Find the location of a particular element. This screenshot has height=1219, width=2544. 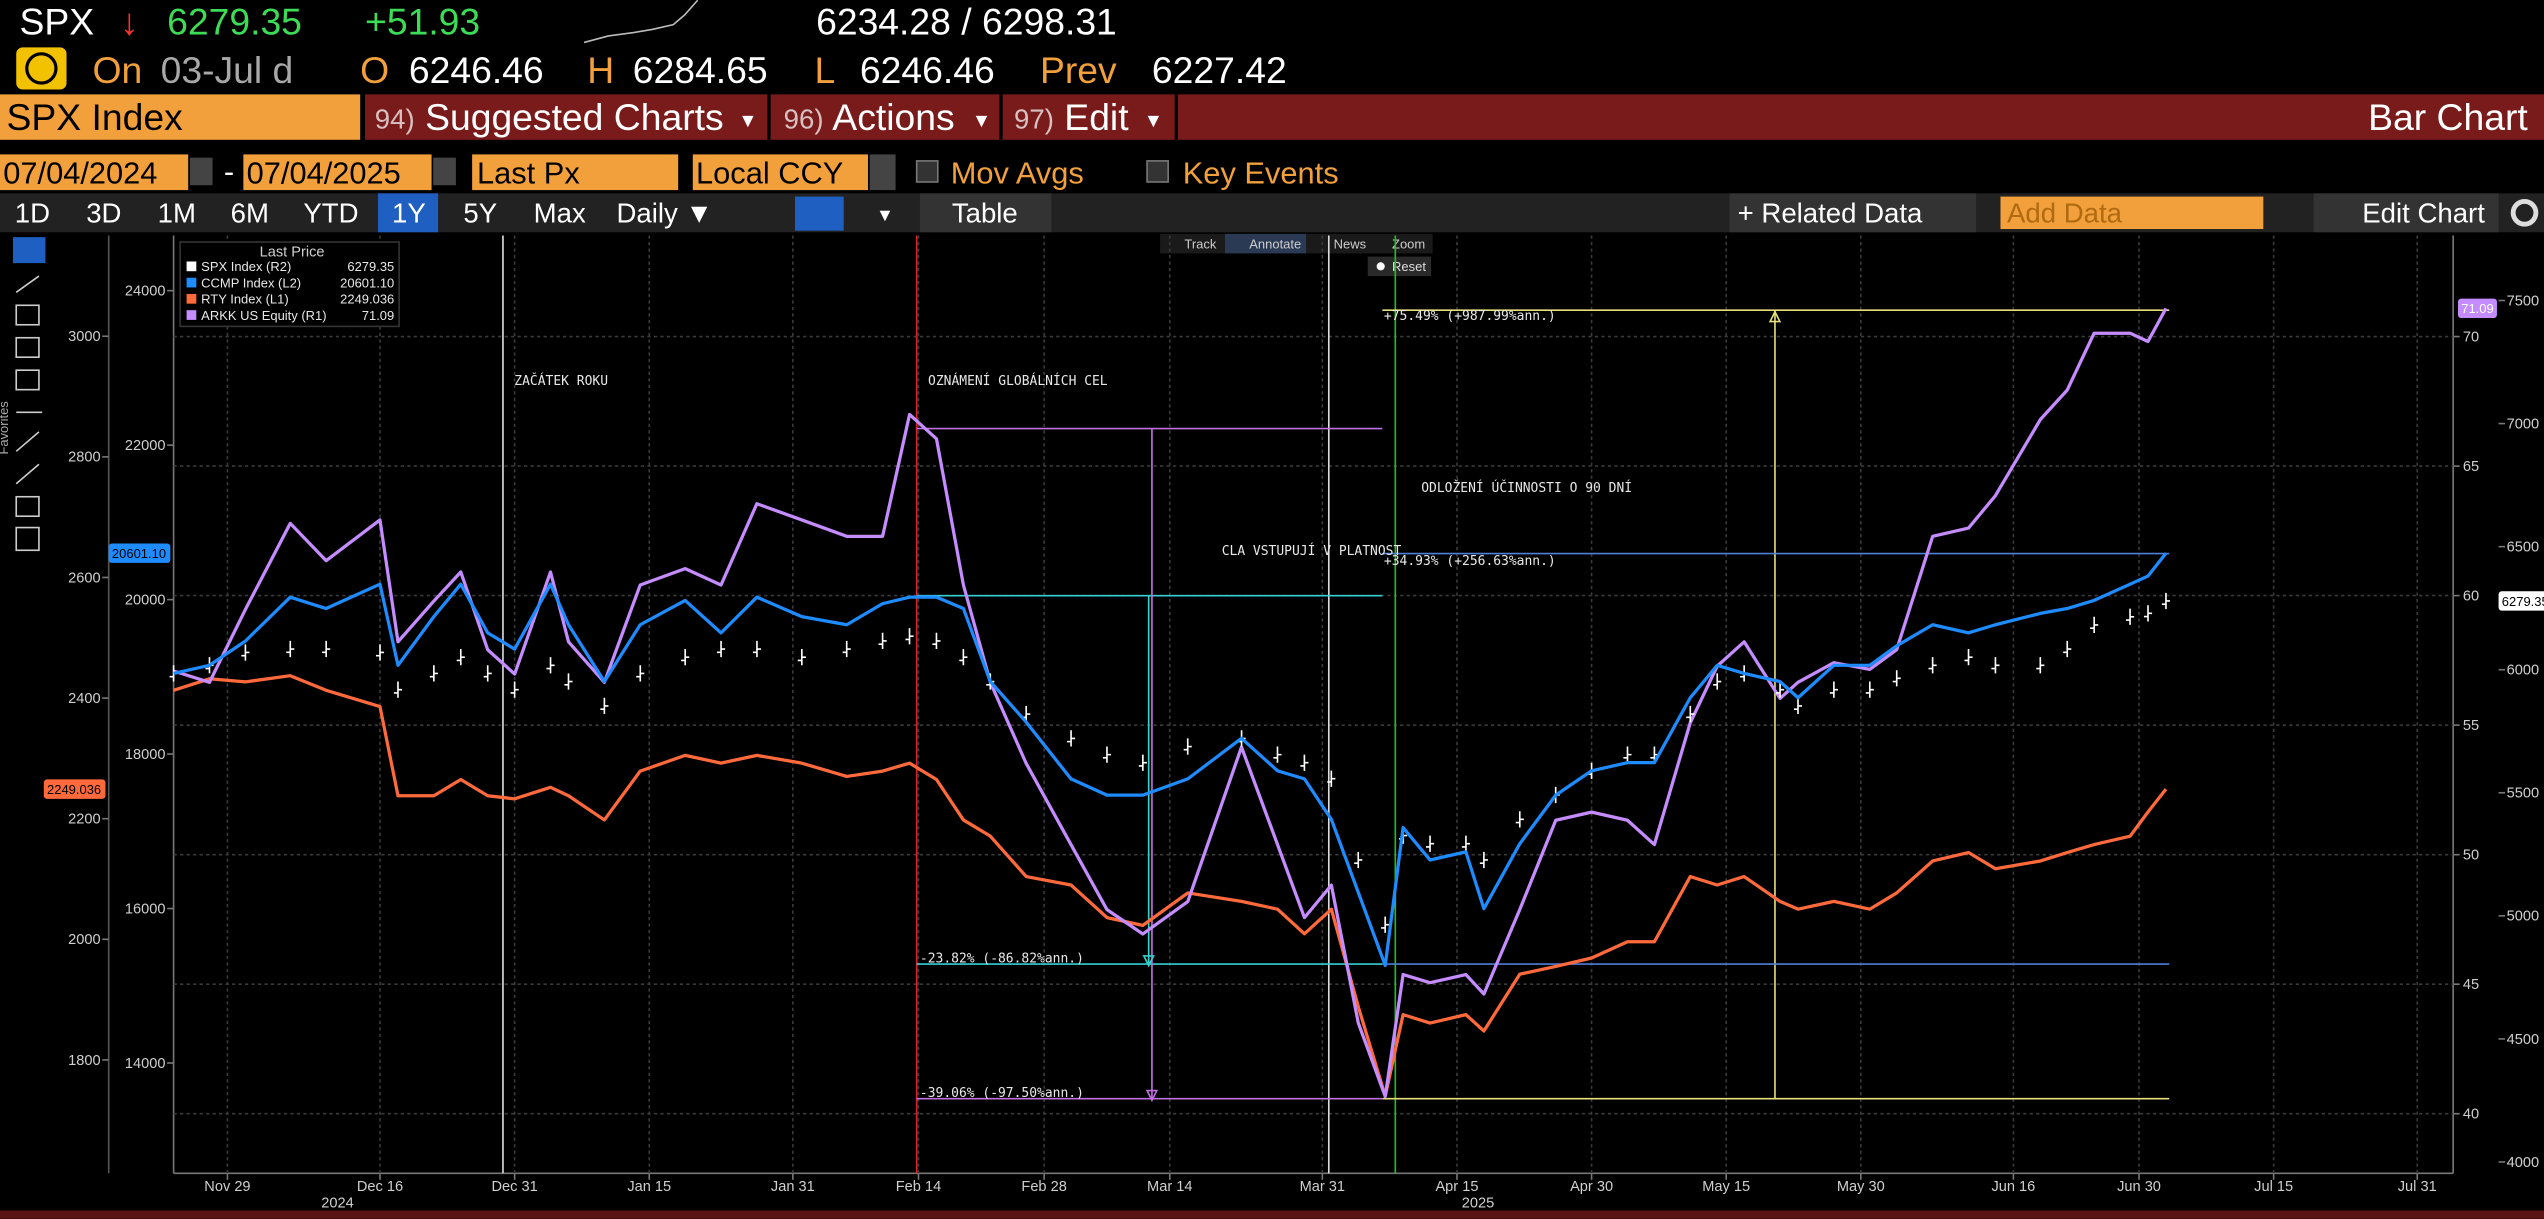

x-tick-label: Apr 30 is located at coordinates (1591, 1187).